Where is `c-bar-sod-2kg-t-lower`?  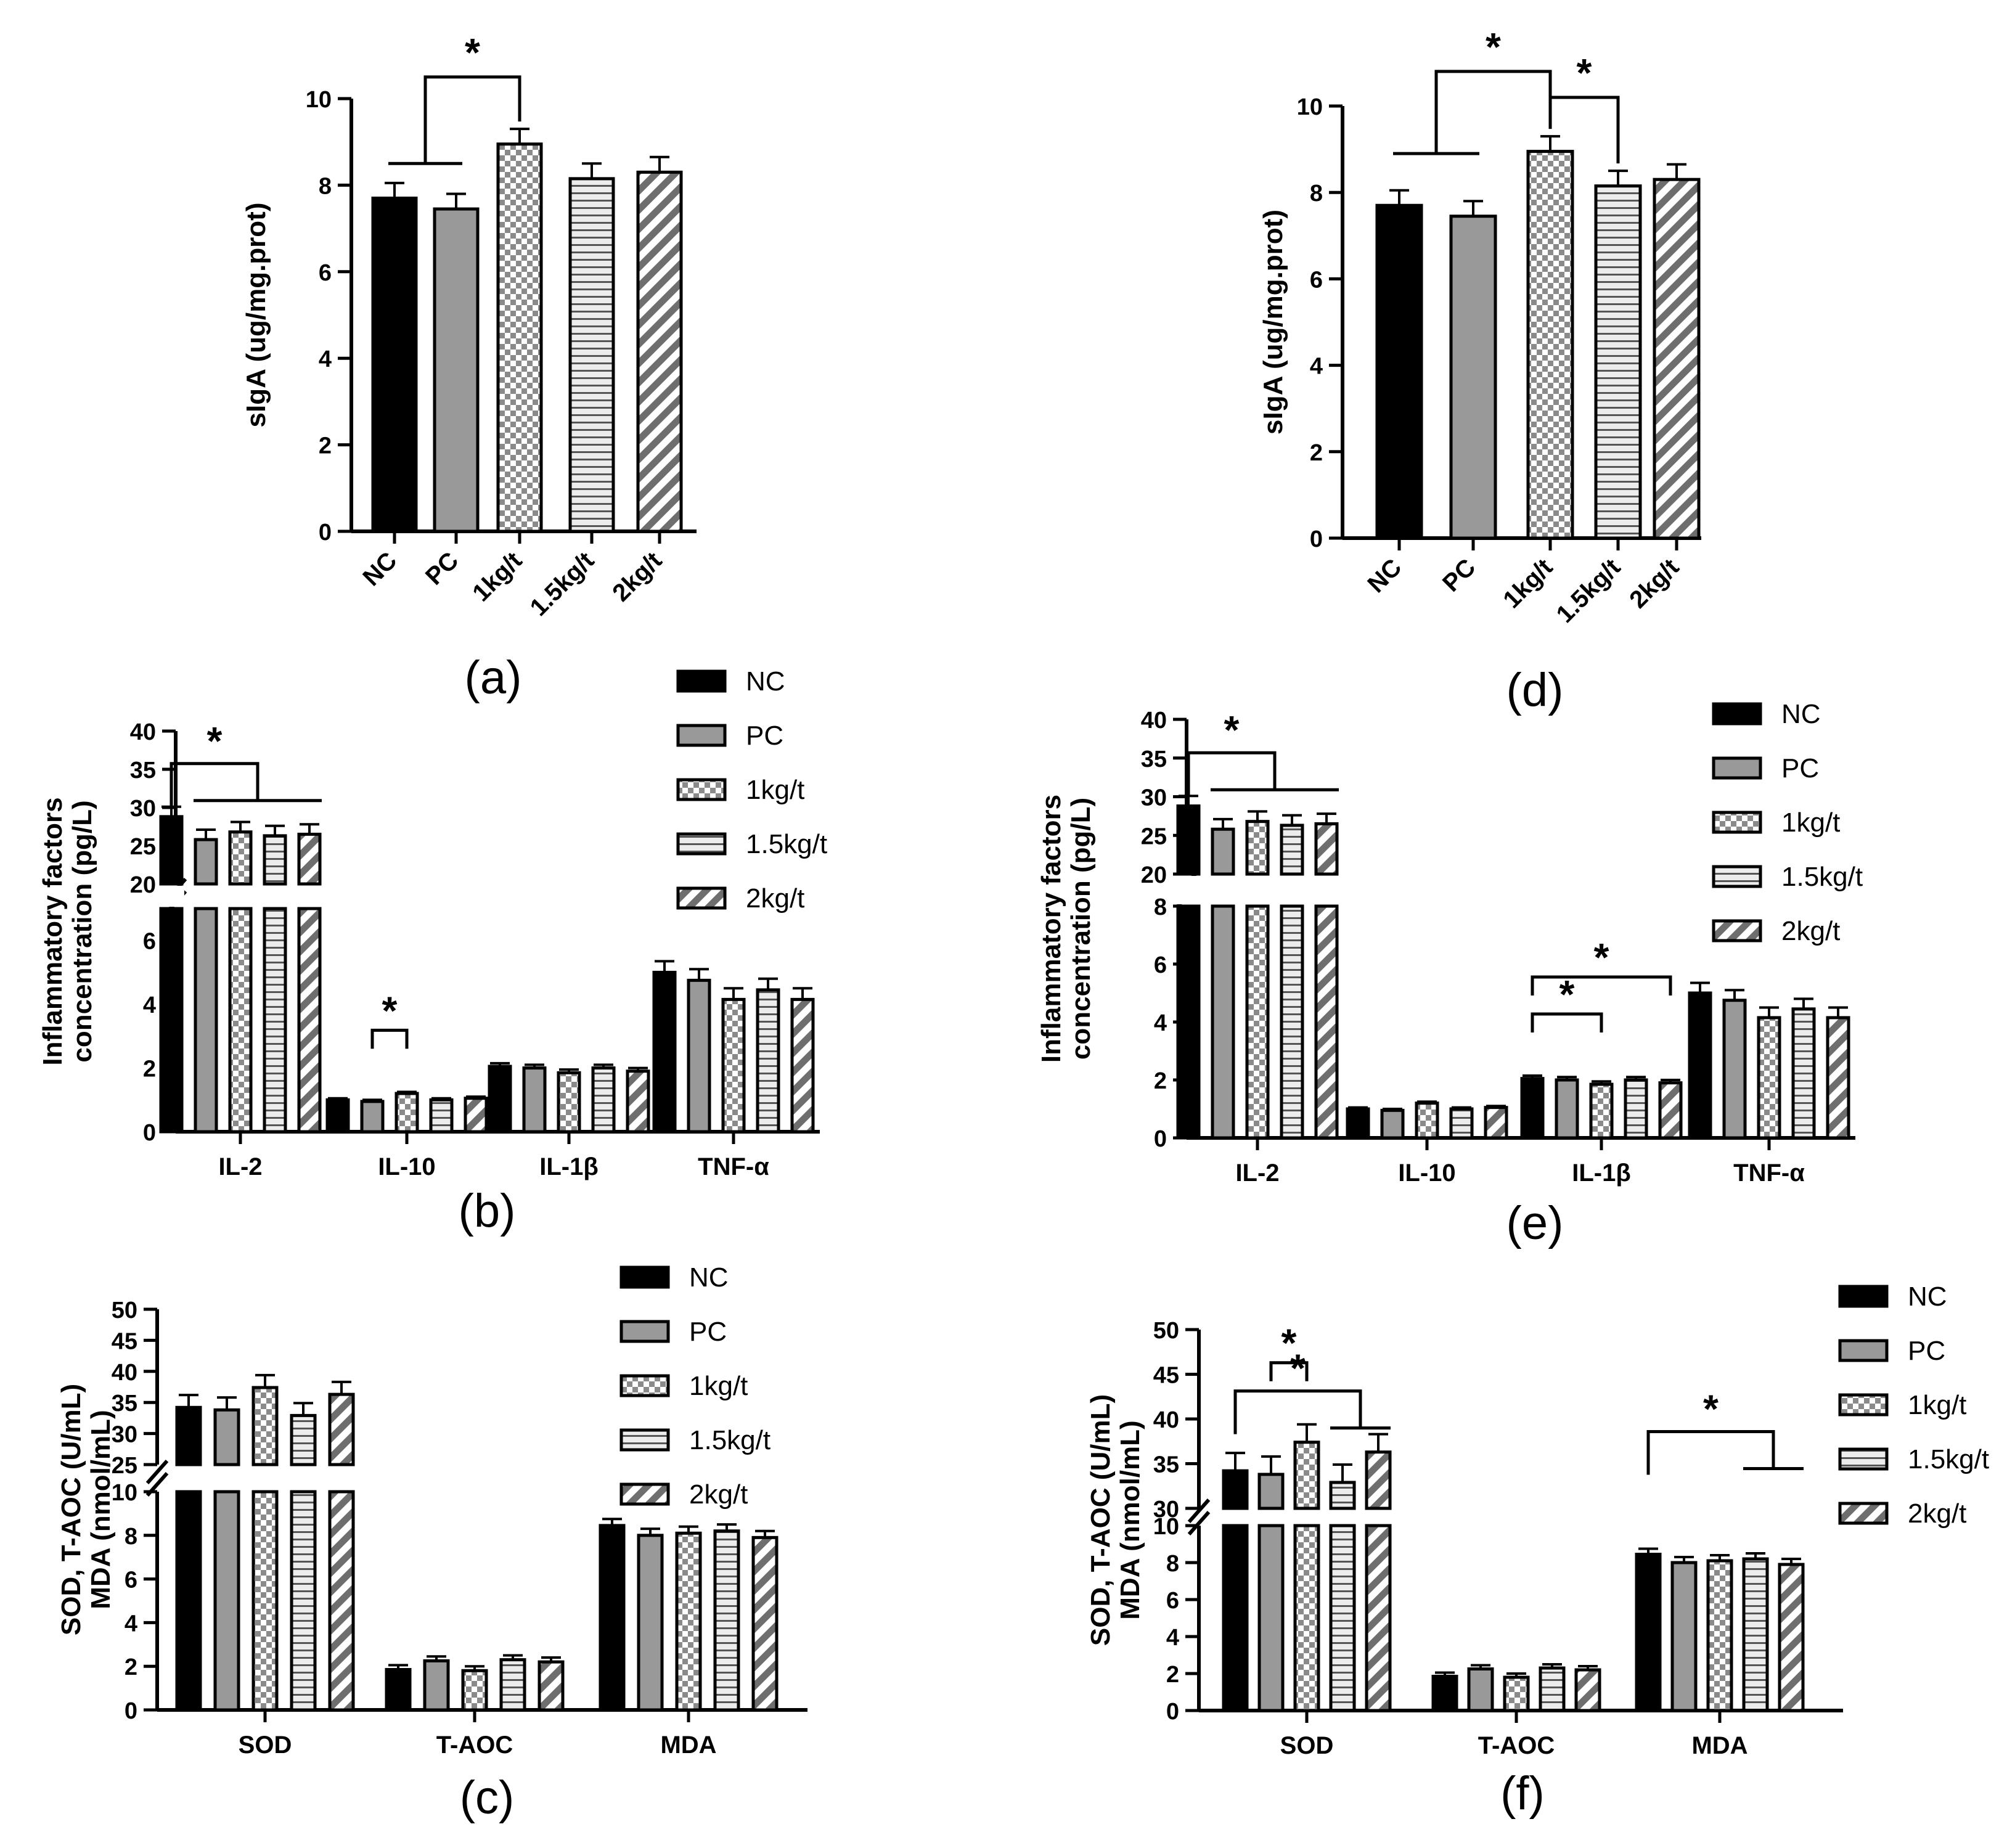
c-bar-sod-2kg-t-lower is located at coordinates (341, 1601).